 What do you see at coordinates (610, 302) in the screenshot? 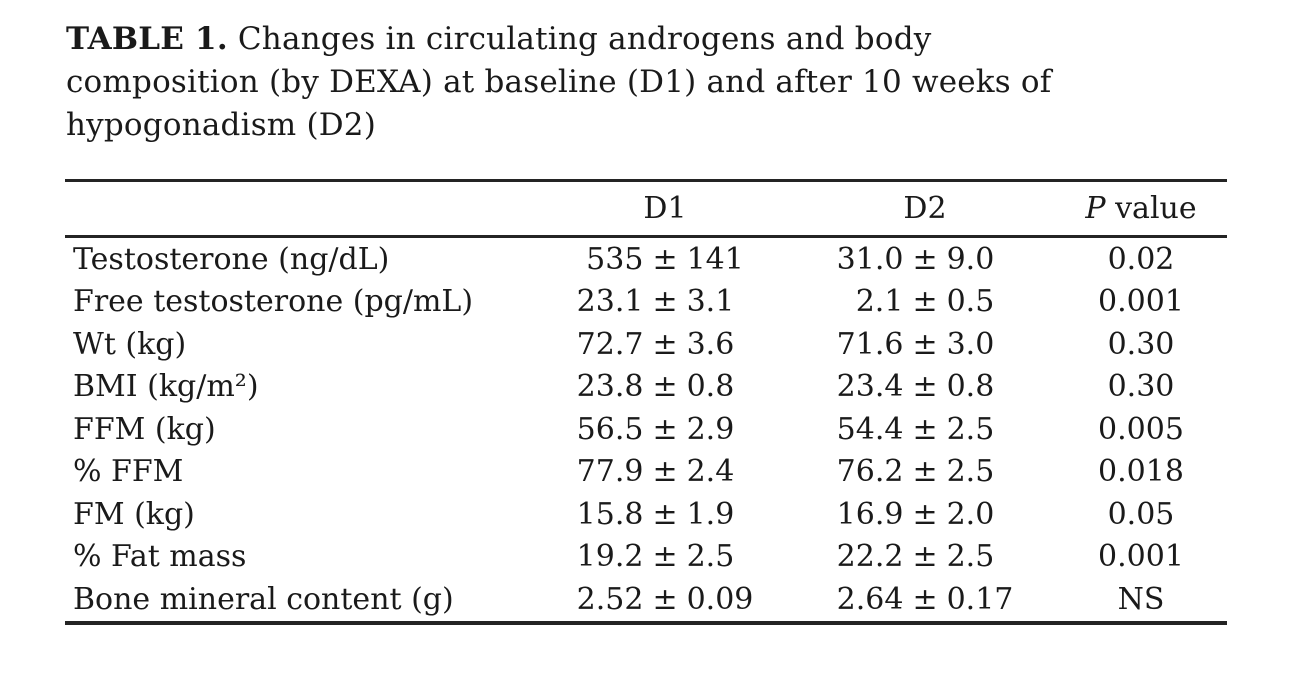
I see `d1-mean: 23.1` at bounding box center [610, 302].